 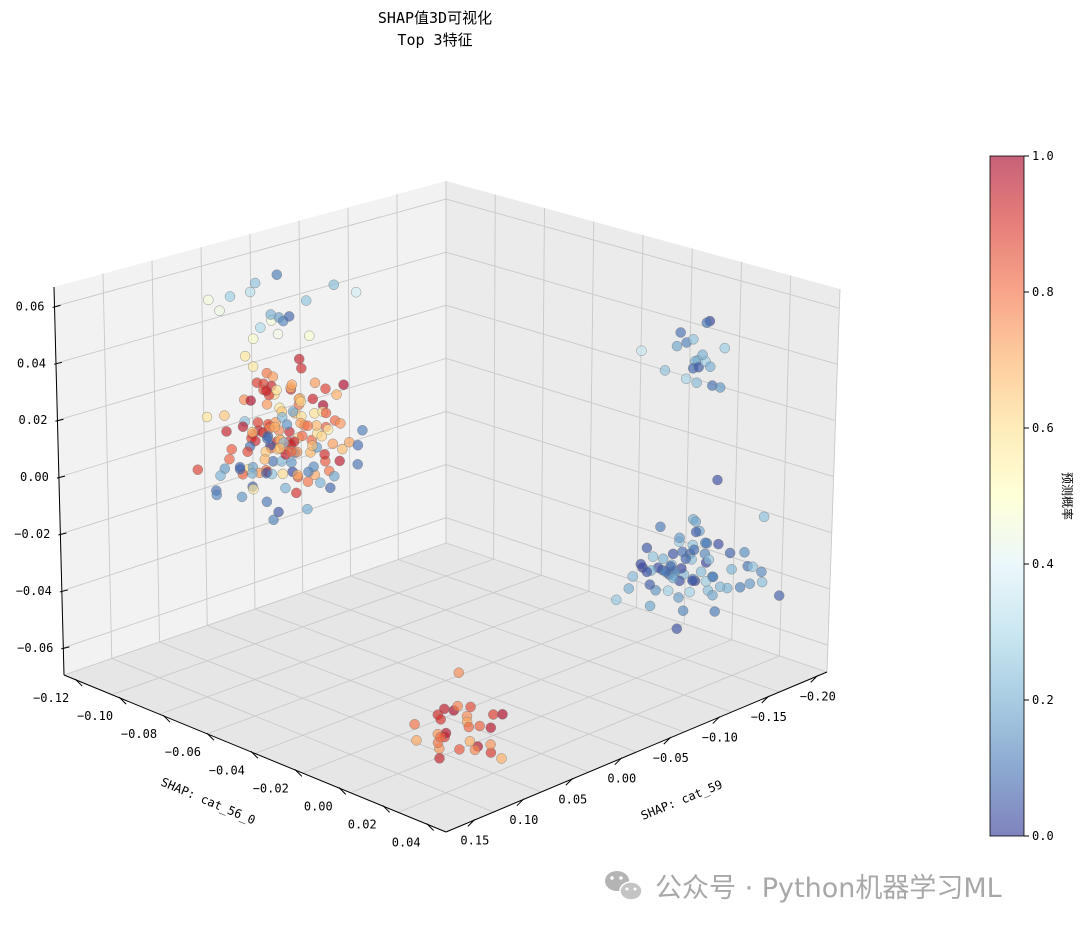 I want to click on x-tick-label: −0.04, so click(x=227, y=770).